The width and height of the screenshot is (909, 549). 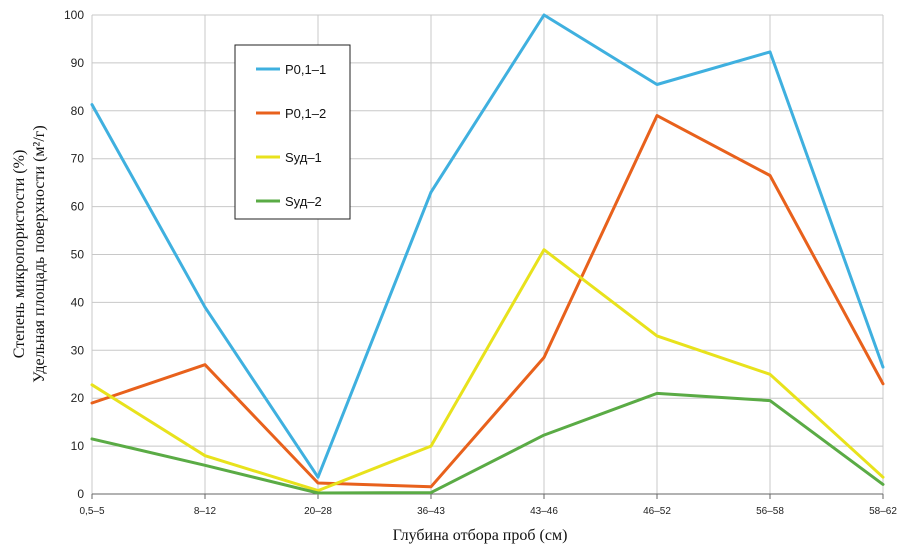 What do you see at coordinates (78, 207) in the screenshot?
I see `y-tick-label: 60` at bounding box center [78, 207].